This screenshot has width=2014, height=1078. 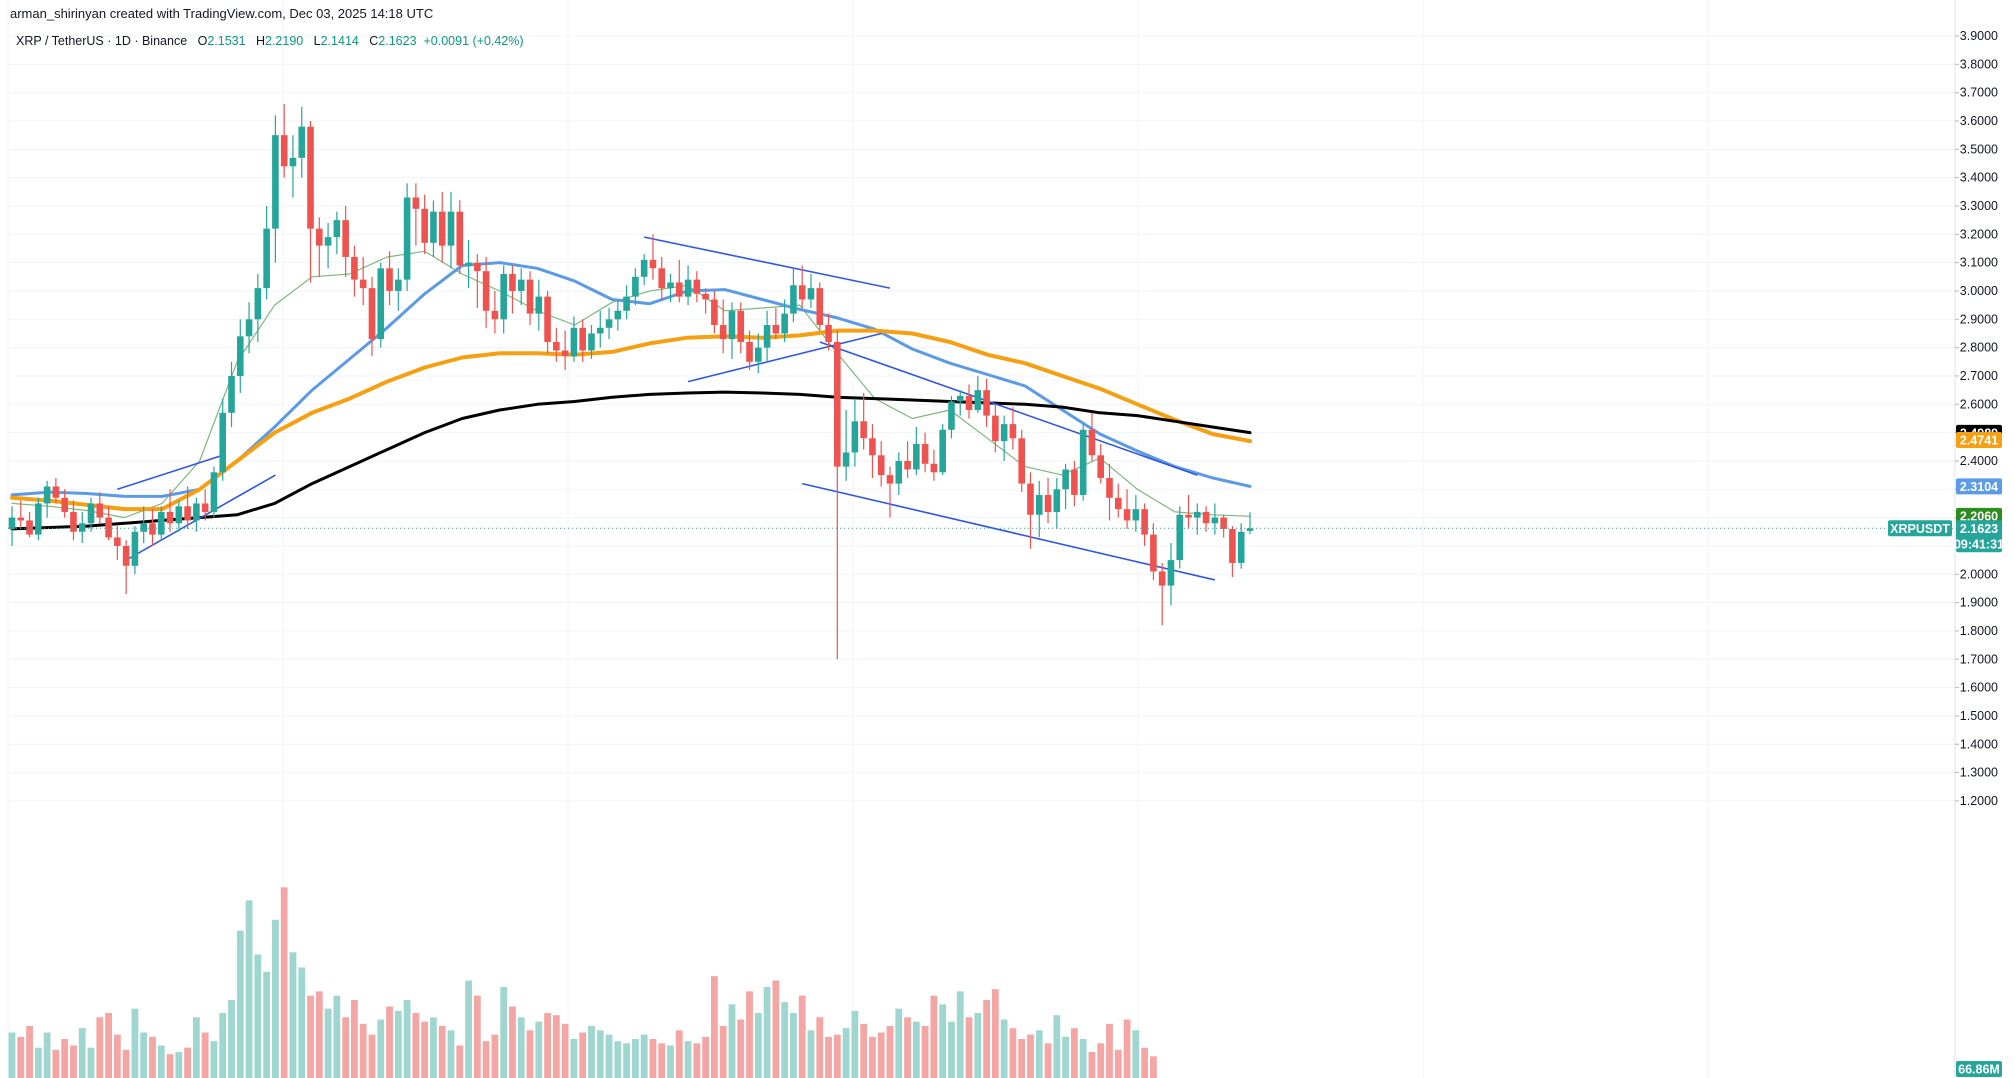 What do you see at coordinates (102, 41) in the screenshot?
I see `symbol-label: XRP / TetherUS · 1D · Binance` at bounding box center [102, 41].